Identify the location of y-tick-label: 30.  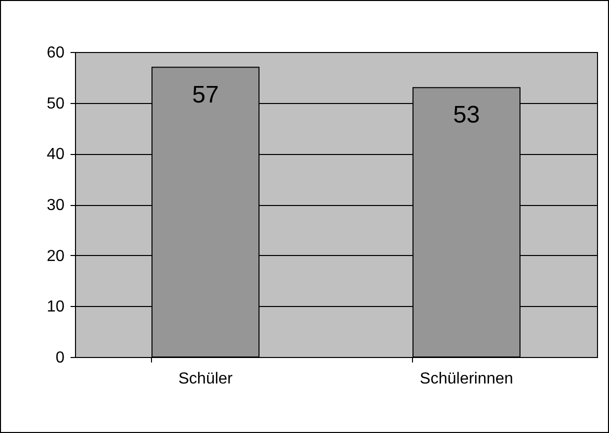
(55, 205).